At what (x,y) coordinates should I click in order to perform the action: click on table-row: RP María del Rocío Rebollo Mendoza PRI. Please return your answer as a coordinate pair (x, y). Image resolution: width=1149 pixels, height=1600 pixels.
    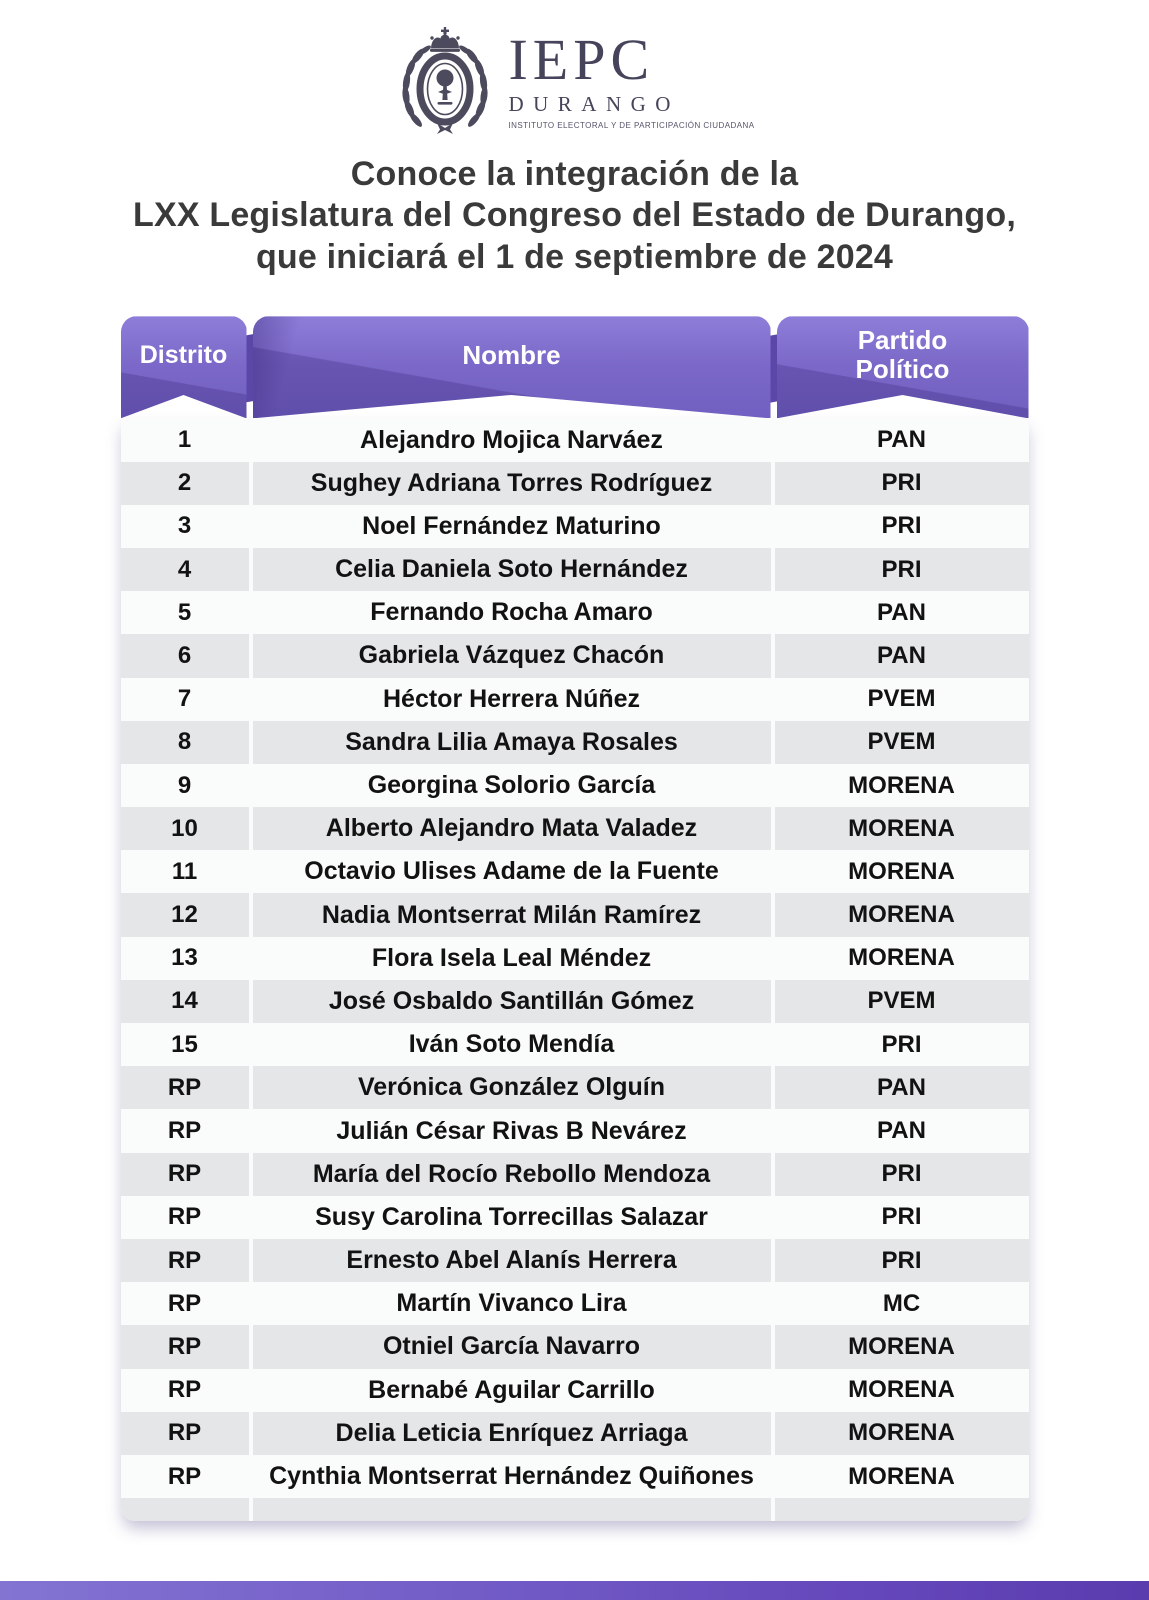
    Looking at the image, I should click on (574, 1174).